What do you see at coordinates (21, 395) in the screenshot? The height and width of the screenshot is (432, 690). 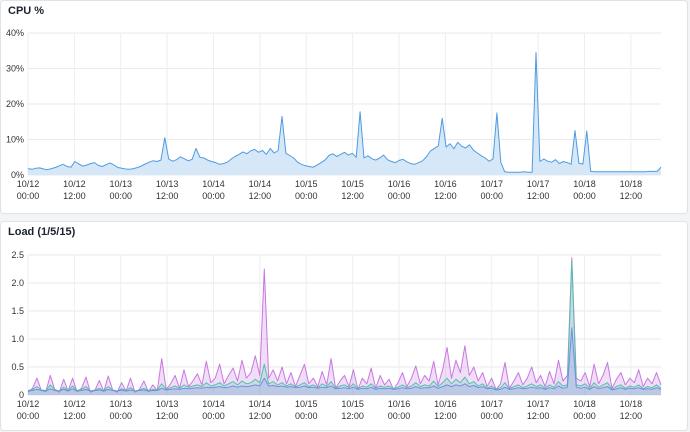 I see `load-y-tick-label: 0` at bounding box center [21, 395].